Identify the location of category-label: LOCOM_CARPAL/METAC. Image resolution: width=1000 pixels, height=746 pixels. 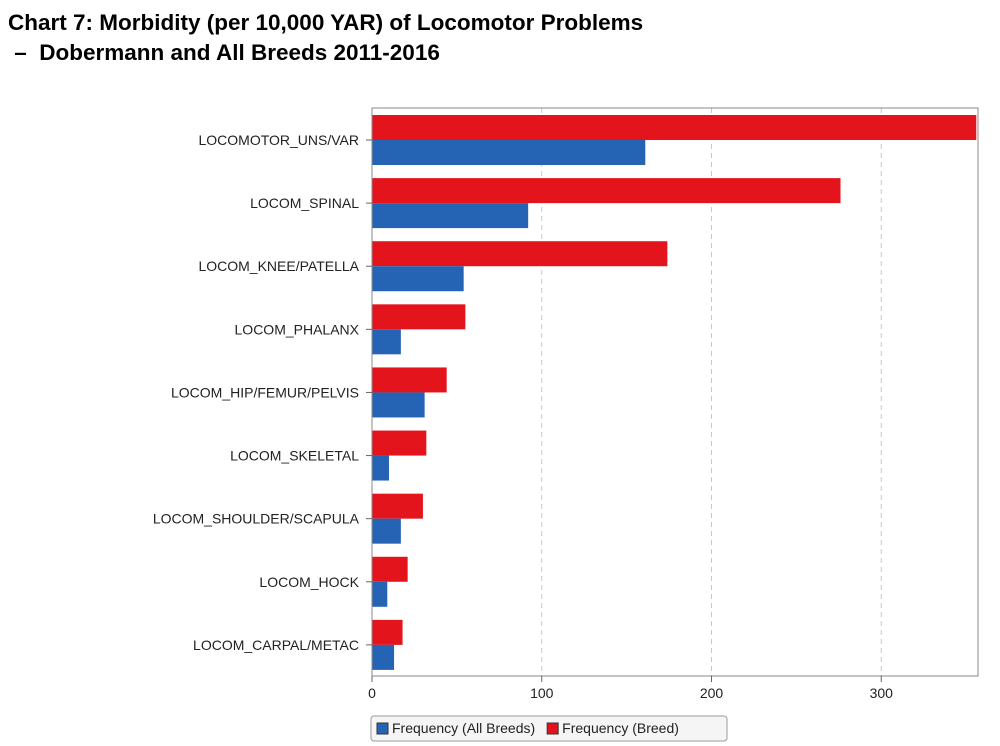
(276, 645).